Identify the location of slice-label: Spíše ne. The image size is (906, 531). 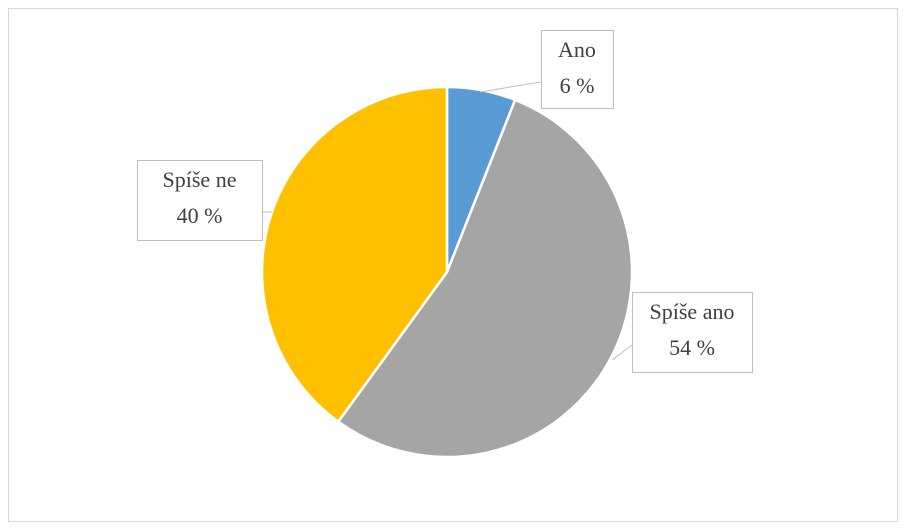
(200, 179).